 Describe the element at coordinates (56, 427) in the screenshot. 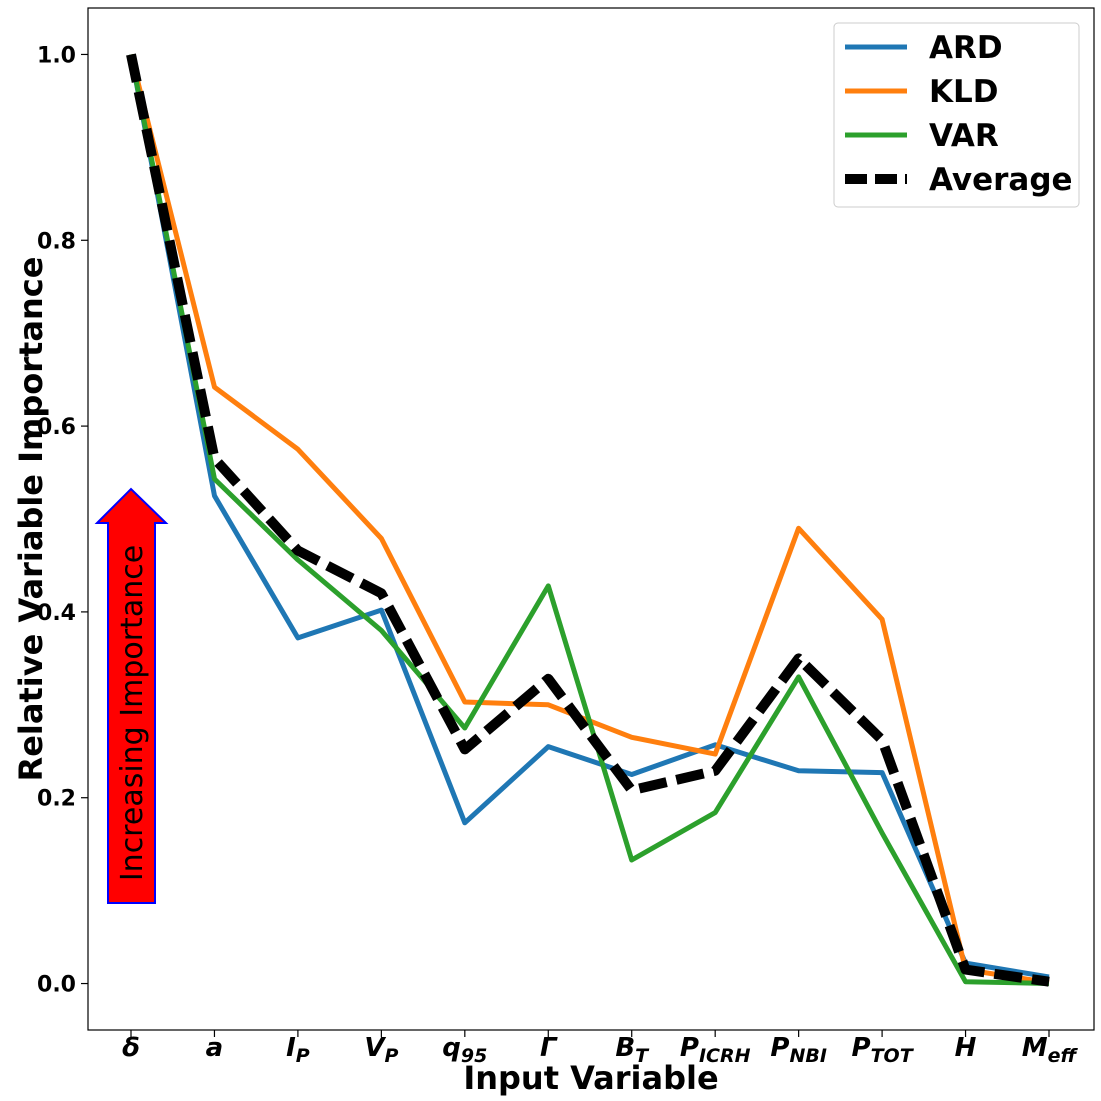

I see `y-tick-label: 0.6` at that location.